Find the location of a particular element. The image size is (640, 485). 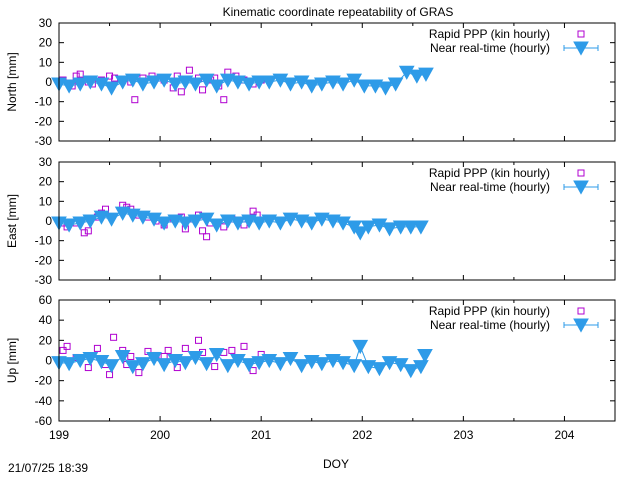

y-tick-label: 40 is located at coordinates (46, 320).